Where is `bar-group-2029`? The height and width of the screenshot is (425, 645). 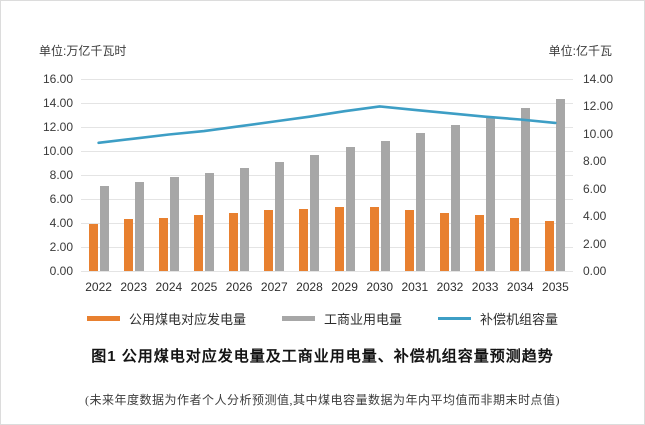
bar-group-2029 is located at coordinates (344, 175).